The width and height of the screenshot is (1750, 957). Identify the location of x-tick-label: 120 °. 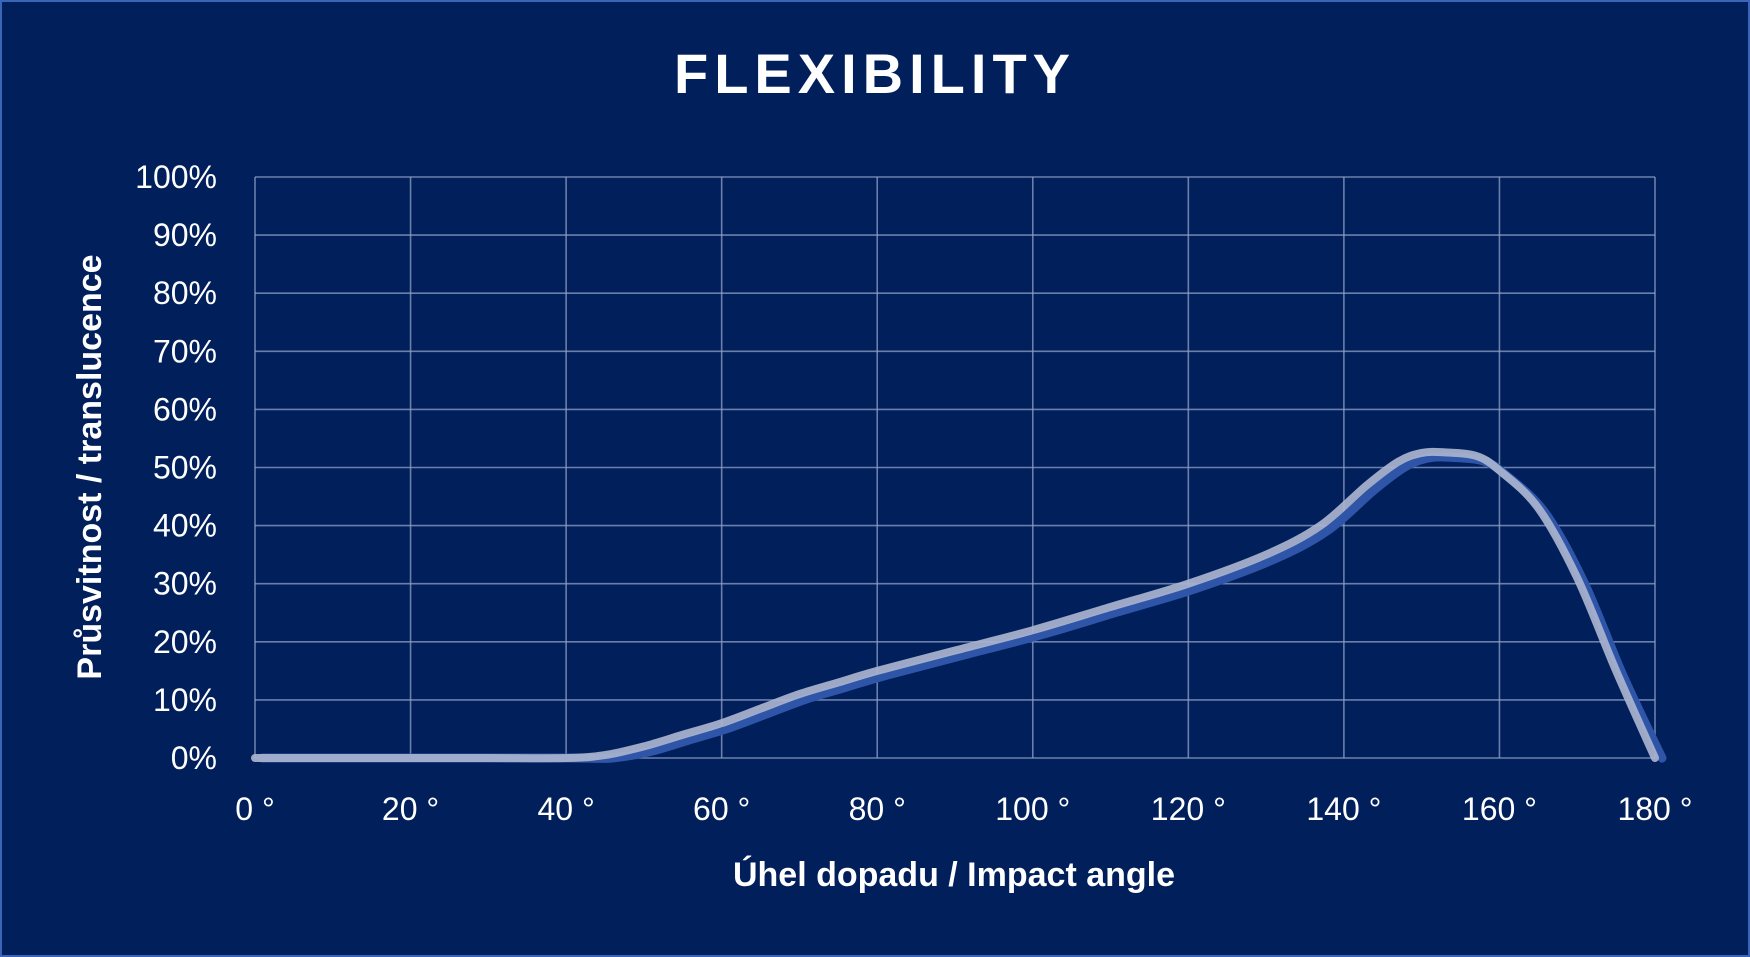
(1188, 809).